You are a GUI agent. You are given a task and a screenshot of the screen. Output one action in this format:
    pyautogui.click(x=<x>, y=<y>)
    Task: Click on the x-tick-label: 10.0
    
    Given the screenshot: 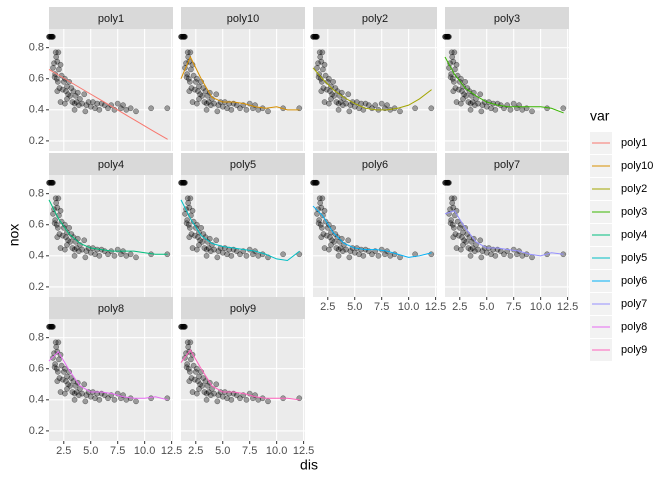 What is the action you would take?
    pyautogui.click(x=276, y=451)
    